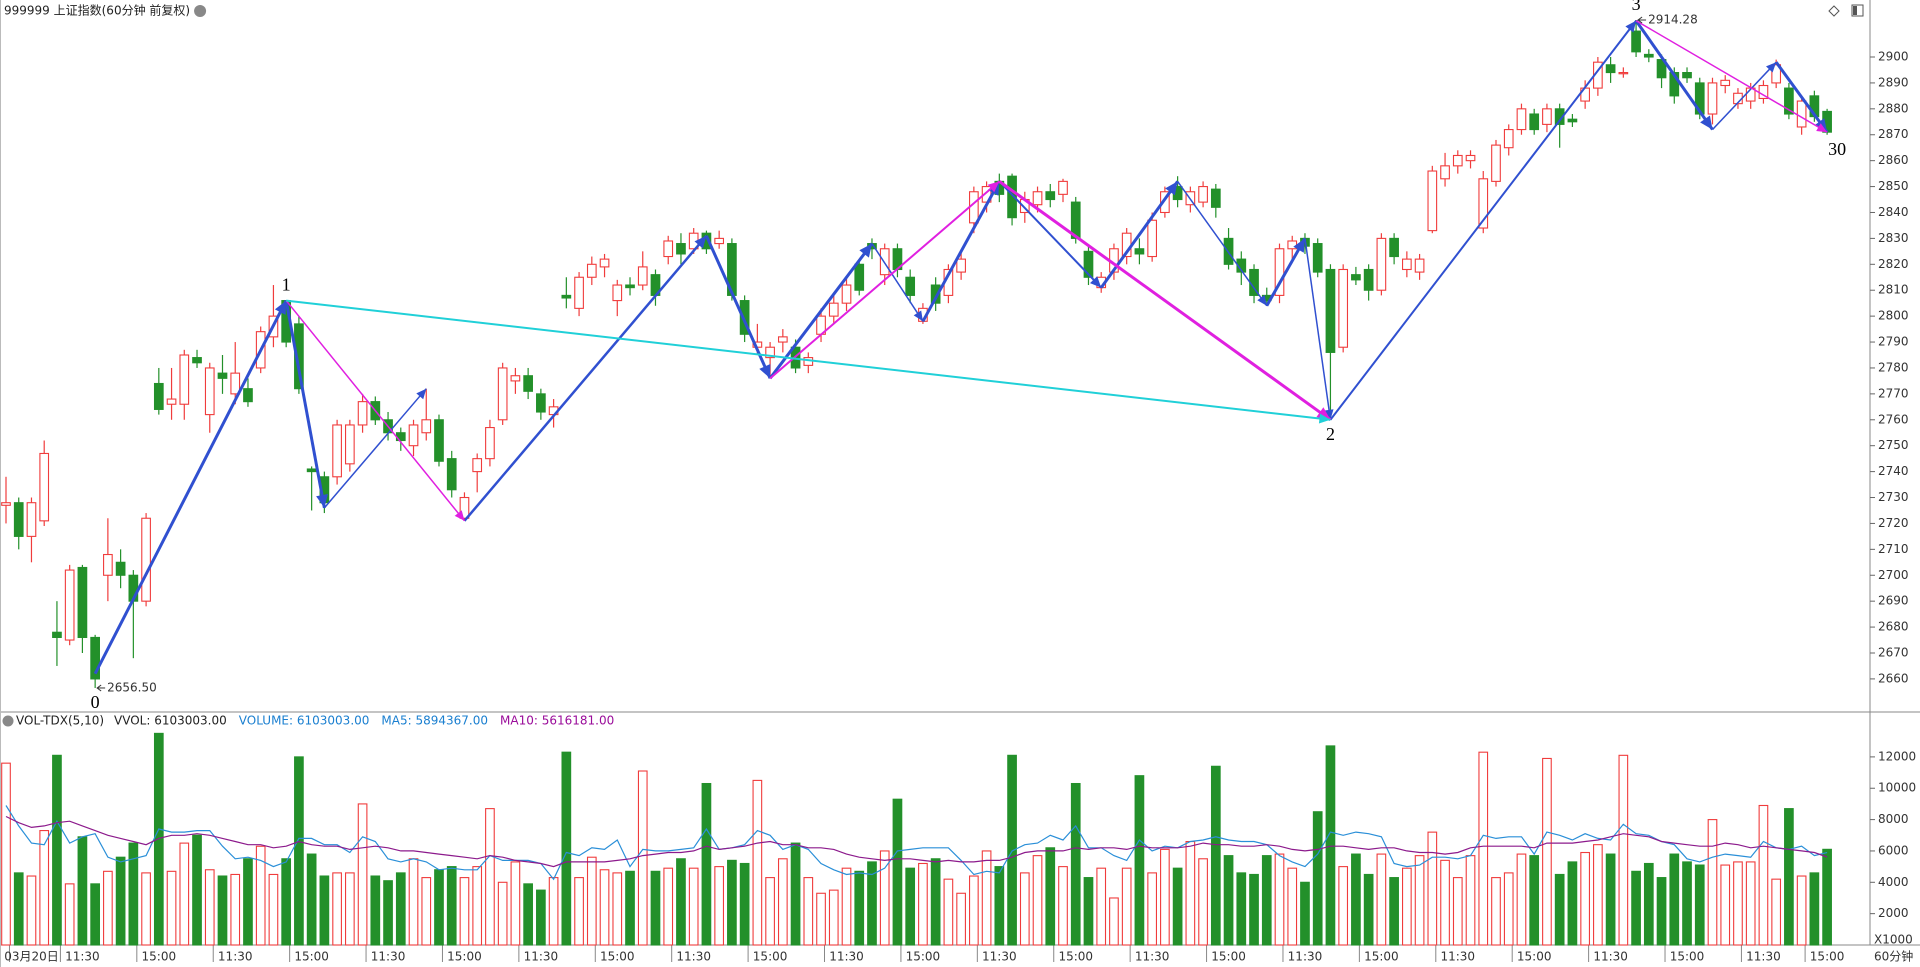 This screenshot has width=1920, height=967. What do you see at coordinates (434, 721) in the screenshot?
I see `volume-legend-item: MA5: 5894367.00` at bounding box center [434, 721].